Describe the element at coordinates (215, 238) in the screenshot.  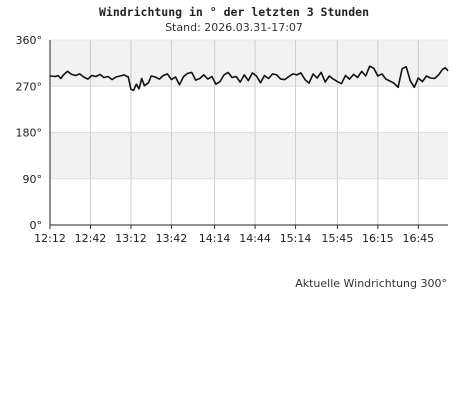
I see `x-tick-label: 14:14` at that location.